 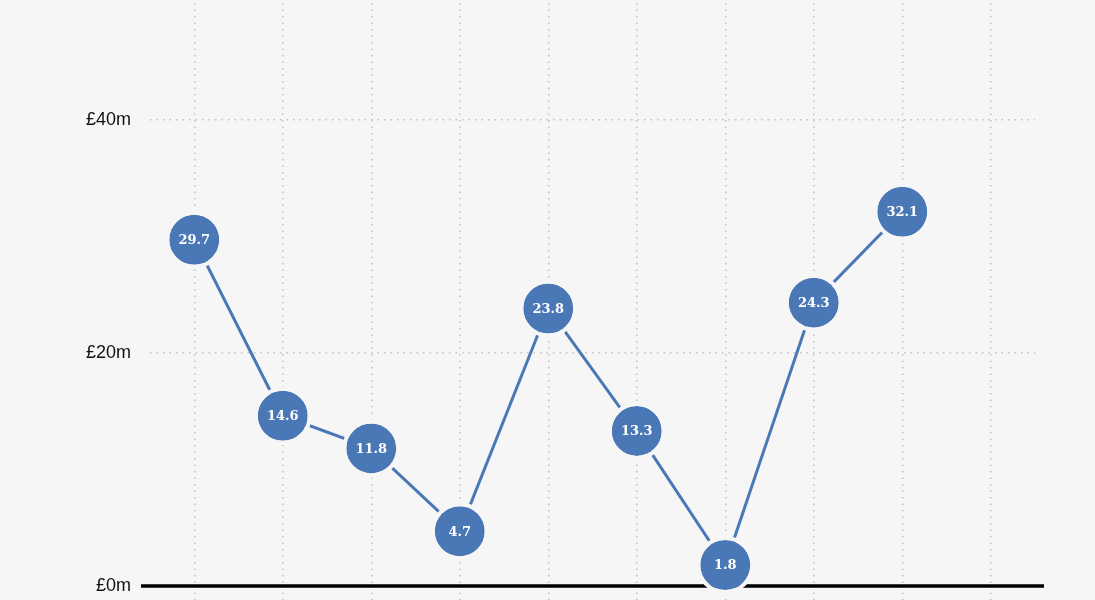 What do you see at coordinates (725, 565) in the screenshot?
I see `data-label: 1.8` at bounding box center [725, 565].